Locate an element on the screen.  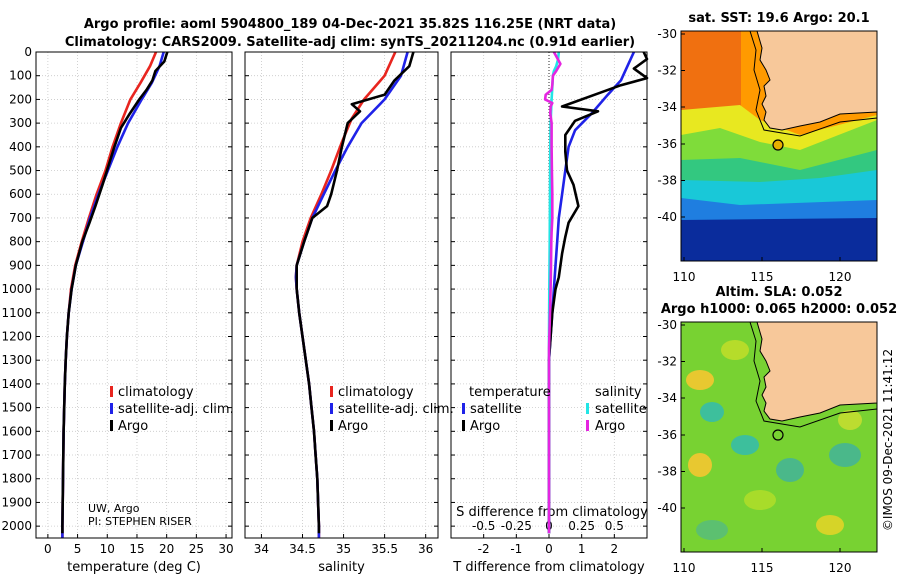
x-tick-label: 36 is located at coordinates (425, 549).